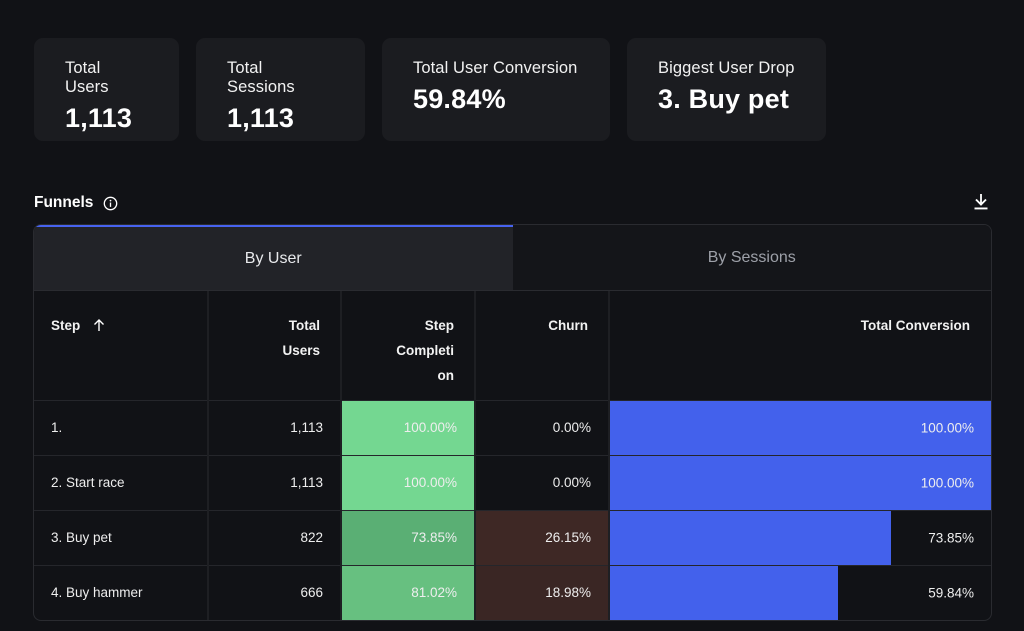 This screenshot has width=1024, height=631. What do you see at coordinates (273, 257) in the screenshot?
I see `tab-by-user: By User` at bounding box center [273, 257].